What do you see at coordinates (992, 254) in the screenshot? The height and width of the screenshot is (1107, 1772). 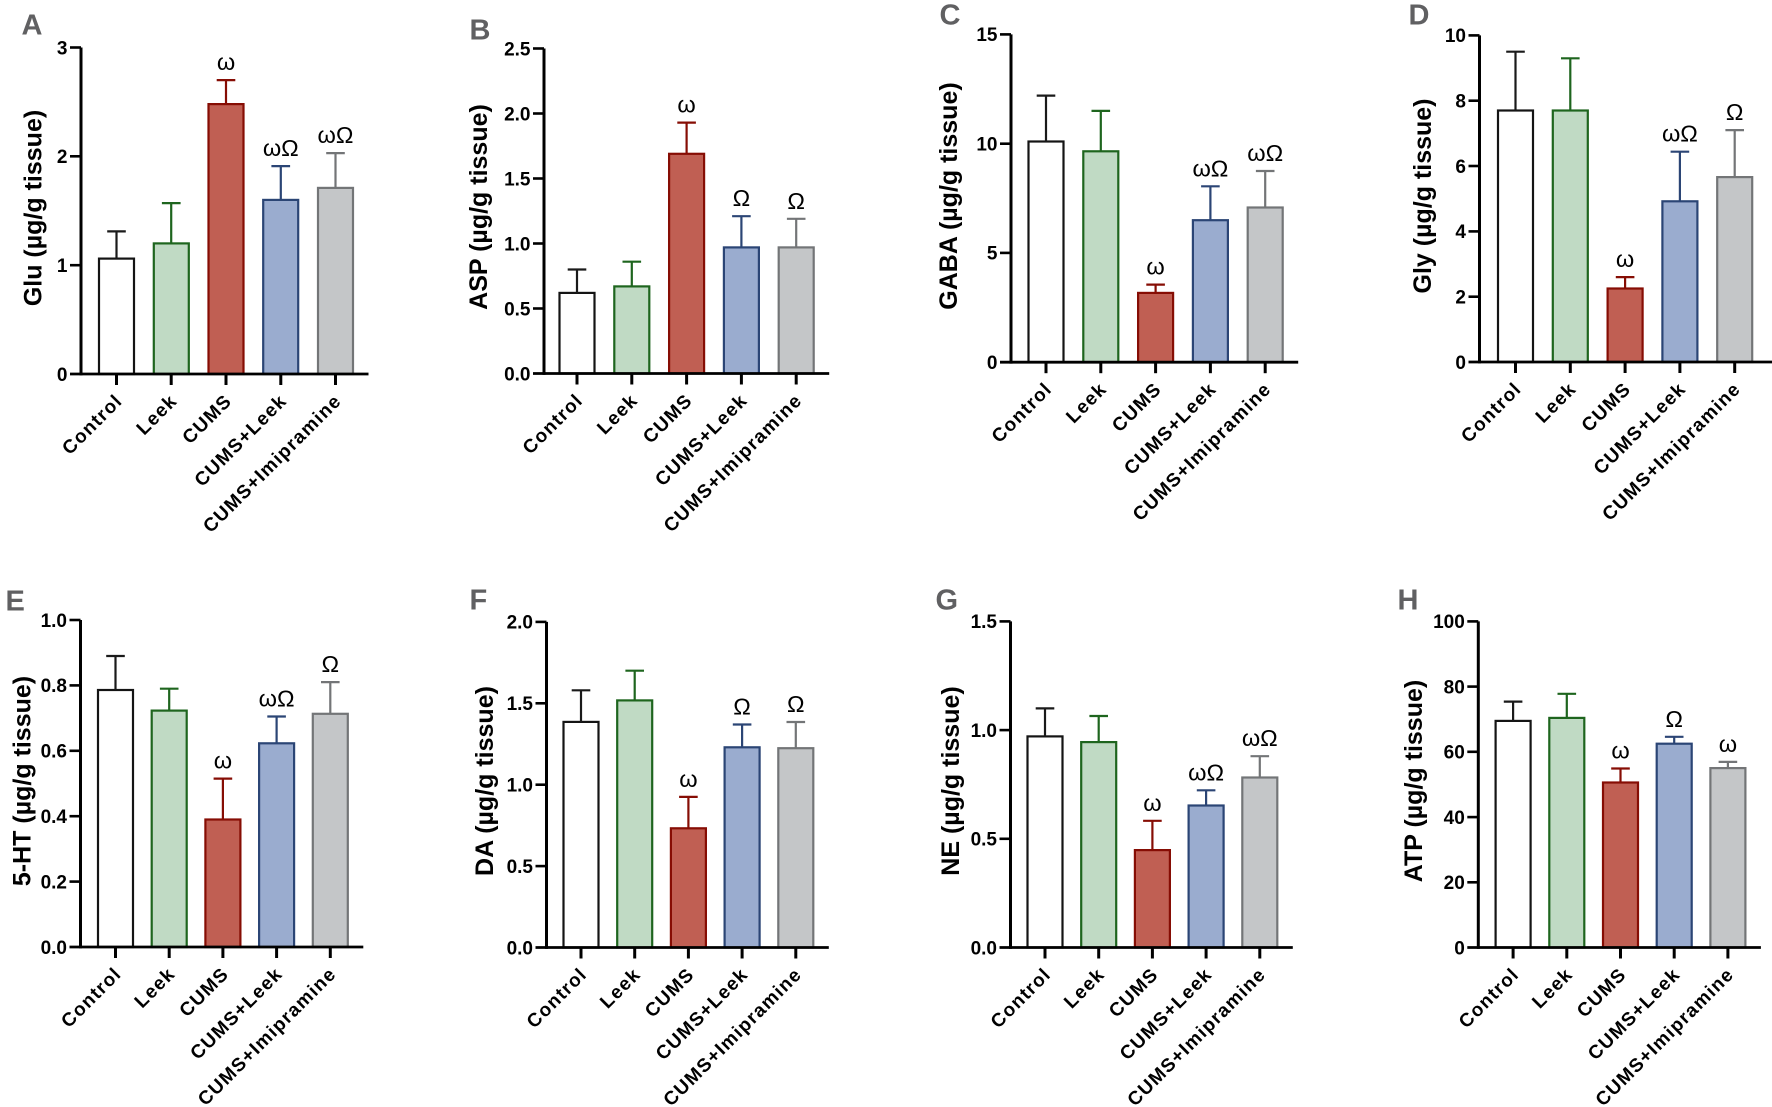 I see `svg-text: 5` at bounding box center [992, 254].